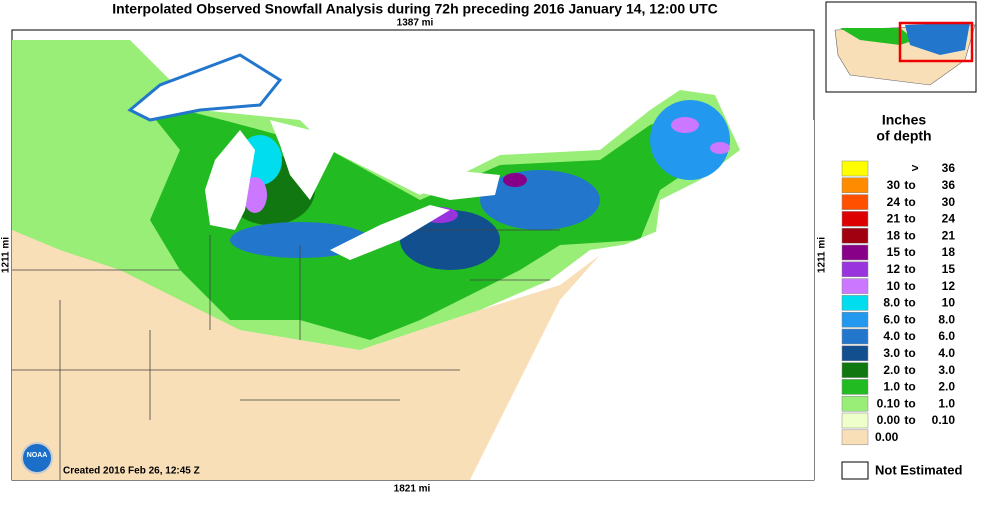  What do you see at coordinates (914, 168) in the screenshot?
I see `legend-label: >` at bounding box center [914, 168].